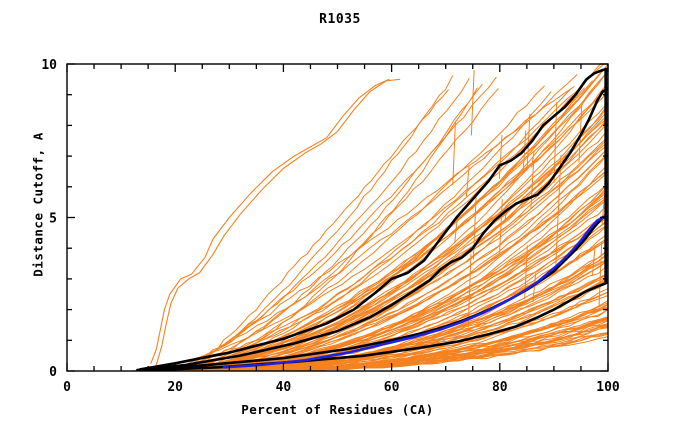 The image size is (680, 440). What do you see at coordinates (175, 387) in the screenshot?
I see `x-tick-label: 20` at bounding box center [175, 387].